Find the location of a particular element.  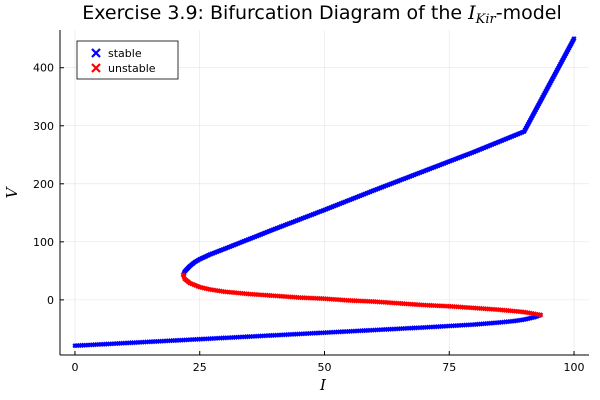

legend-label-unstable: unstable is located at coordinates (132, 68).